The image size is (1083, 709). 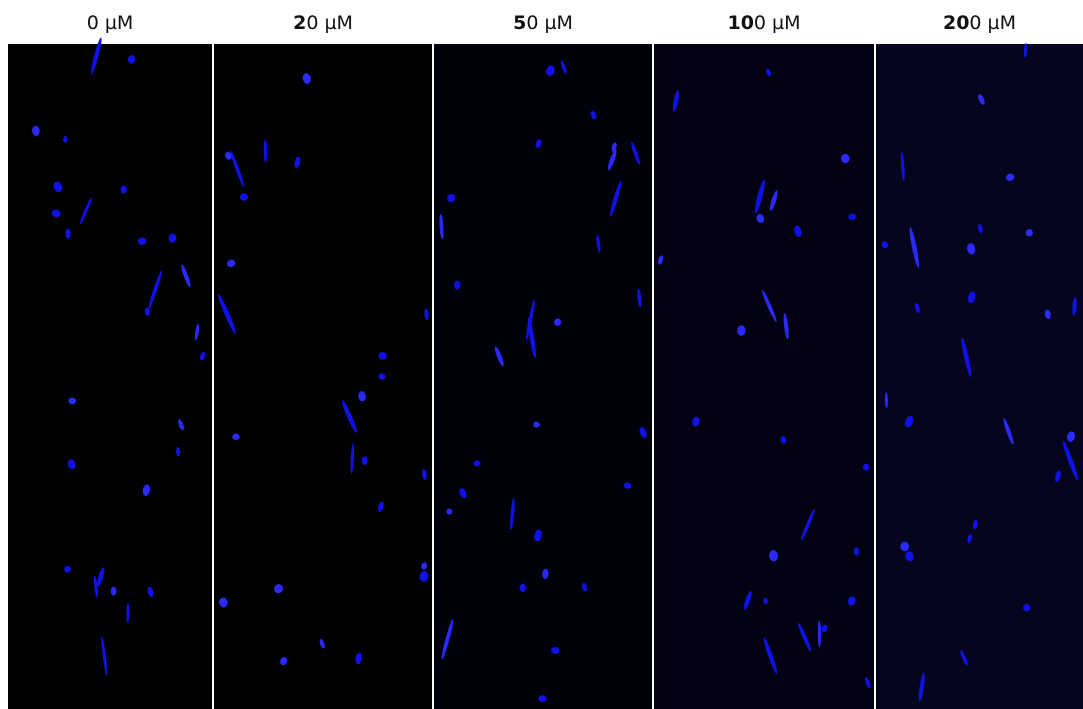 I want to click on panel-label: 0 µM, so click(x=110, y=23).